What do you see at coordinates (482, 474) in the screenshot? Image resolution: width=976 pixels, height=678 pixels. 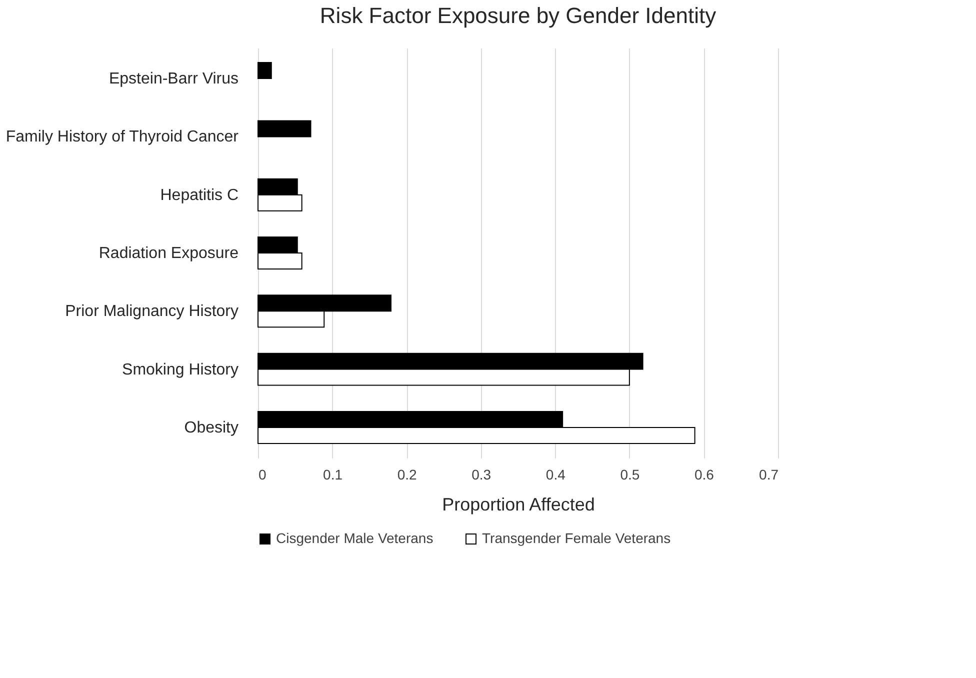 I see `x-tick-label: 0.3` at bounding box center [482, 474].